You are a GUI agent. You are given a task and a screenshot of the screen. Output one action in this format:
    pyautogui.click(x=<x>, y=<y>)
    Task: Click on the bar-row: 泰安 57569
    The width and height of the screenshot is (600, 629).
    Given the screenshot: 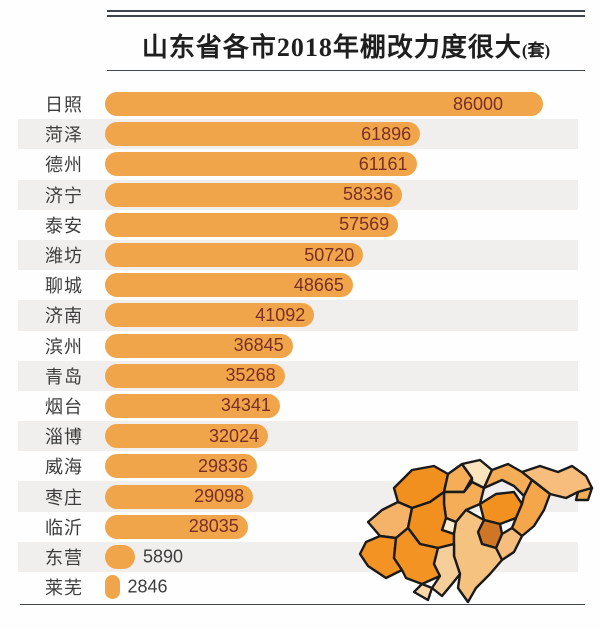 What is the action you would take?
    pyautogui.click(x=300, y=225)
    